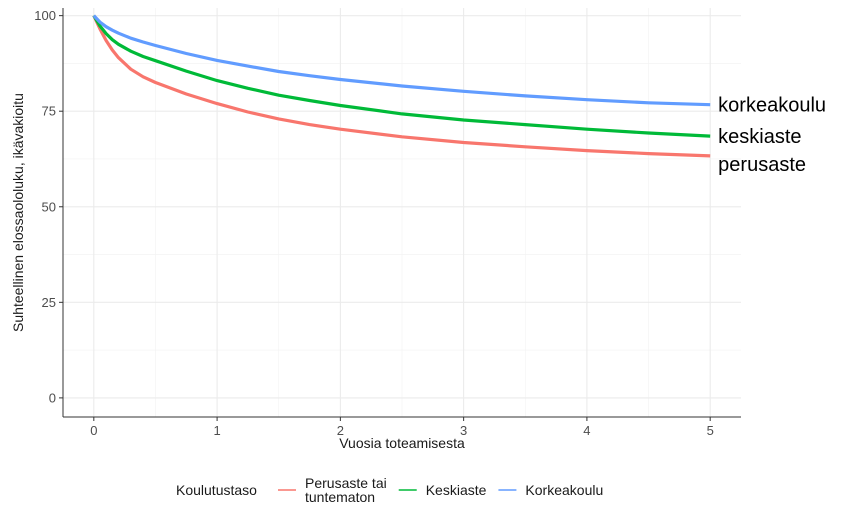 This screenshot has width=853, height=505. What do you see at coordinates (346, 483) in the screenshot?
I see `legend-label: Perusaste tai` at bounding box center [346, 483].